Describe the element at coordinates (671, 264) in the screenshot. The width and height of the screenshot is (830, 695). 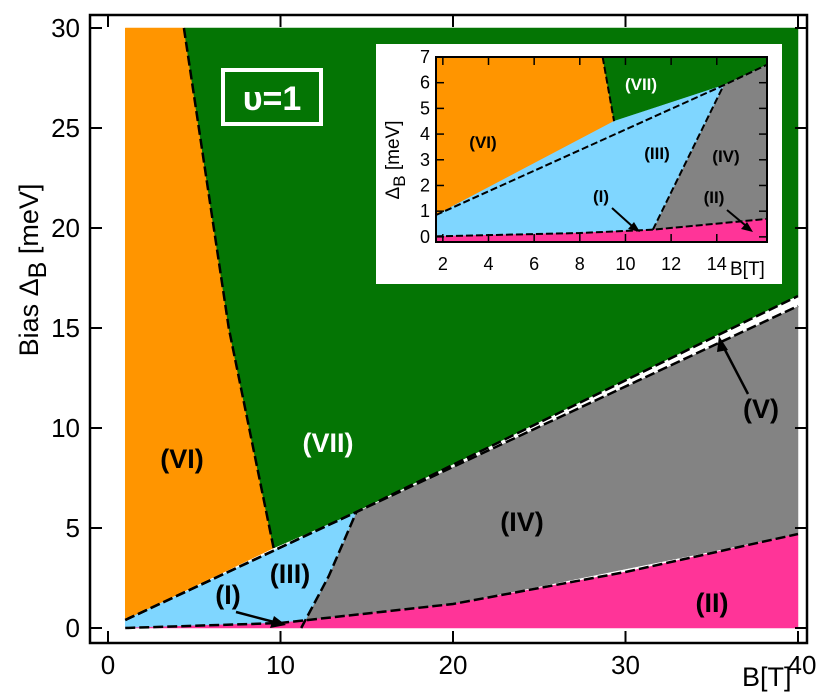
I see `inset-x-tick-label: 12` at that location.